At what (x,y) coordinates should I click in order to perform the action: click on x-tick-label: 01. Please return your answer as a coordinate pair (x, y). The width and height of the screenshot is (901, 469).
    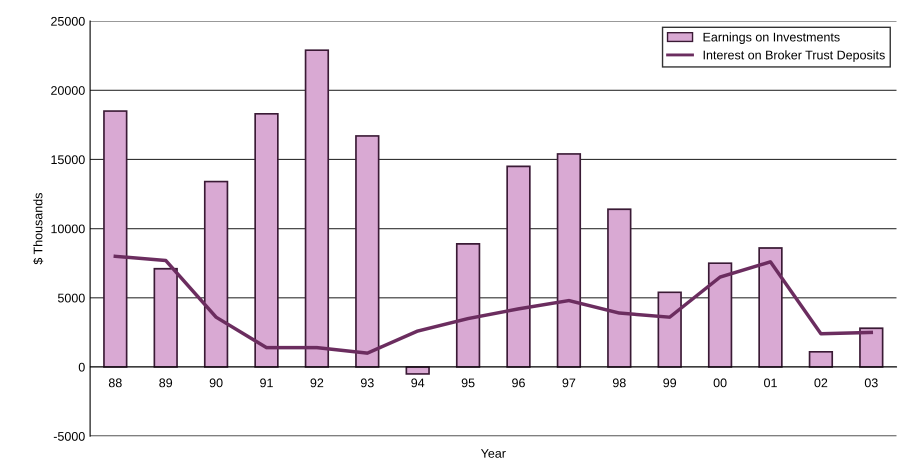
    Looking at the image, I should click on (770, 383).